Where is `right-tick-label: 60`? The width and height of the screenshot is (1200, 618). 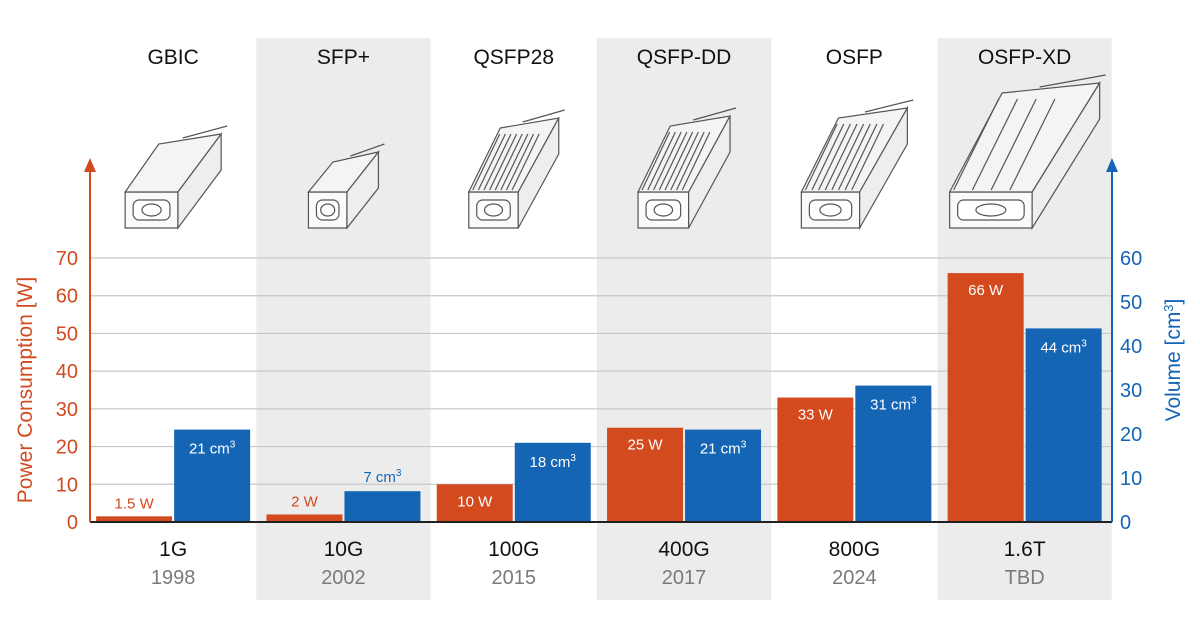 right-tick-label: 60 is located at coordinates (1131, 259).